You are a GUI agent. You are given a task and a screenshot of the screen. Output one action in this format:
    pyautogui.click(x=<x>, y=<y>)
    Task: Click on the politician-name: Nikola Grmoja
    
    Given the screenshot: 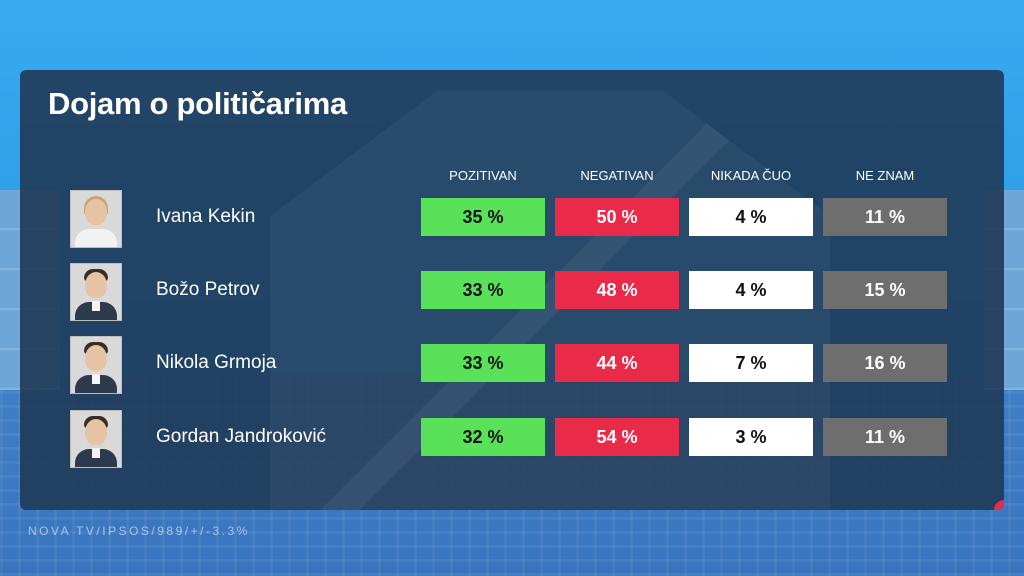 What is the action you would take?
    pyautogui.click(x=216, y=362)
    